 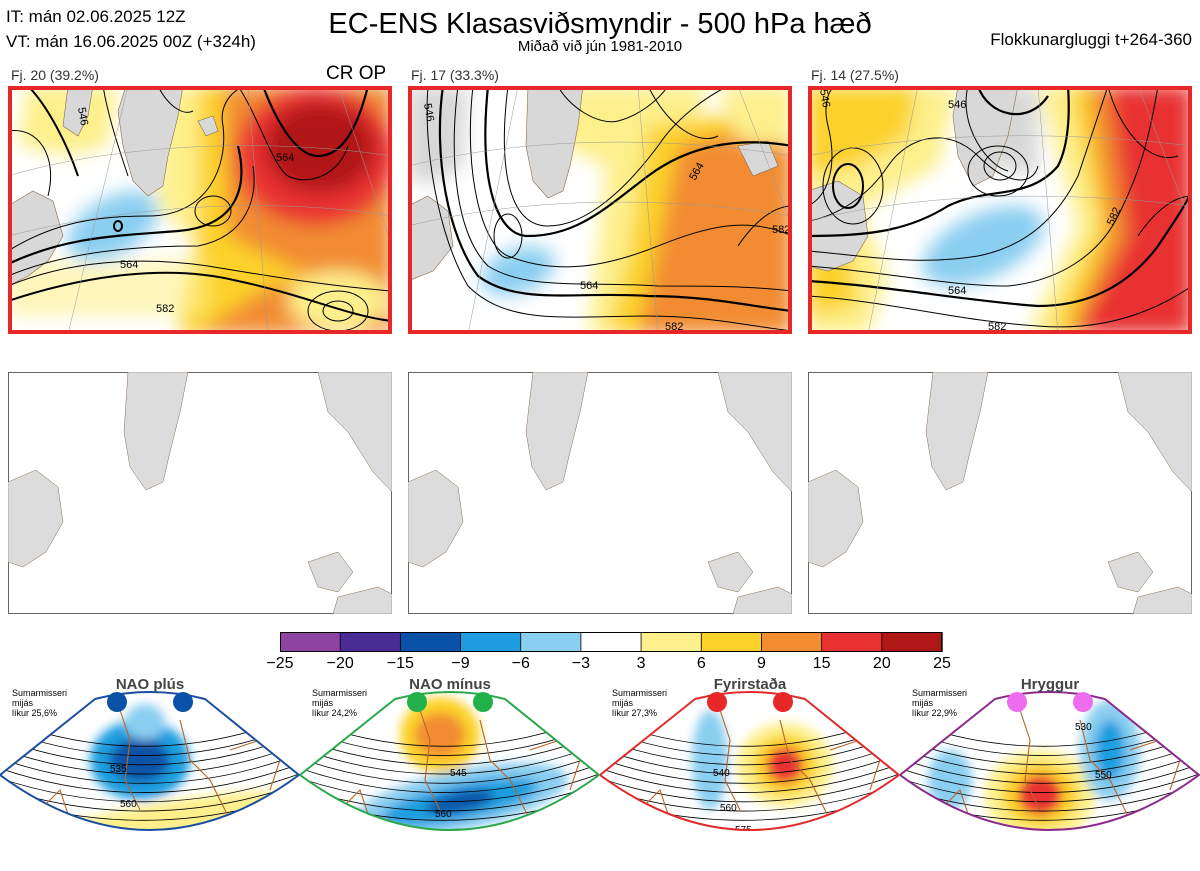 I want to click on cluster-frame, so click(x=1000, y=210).